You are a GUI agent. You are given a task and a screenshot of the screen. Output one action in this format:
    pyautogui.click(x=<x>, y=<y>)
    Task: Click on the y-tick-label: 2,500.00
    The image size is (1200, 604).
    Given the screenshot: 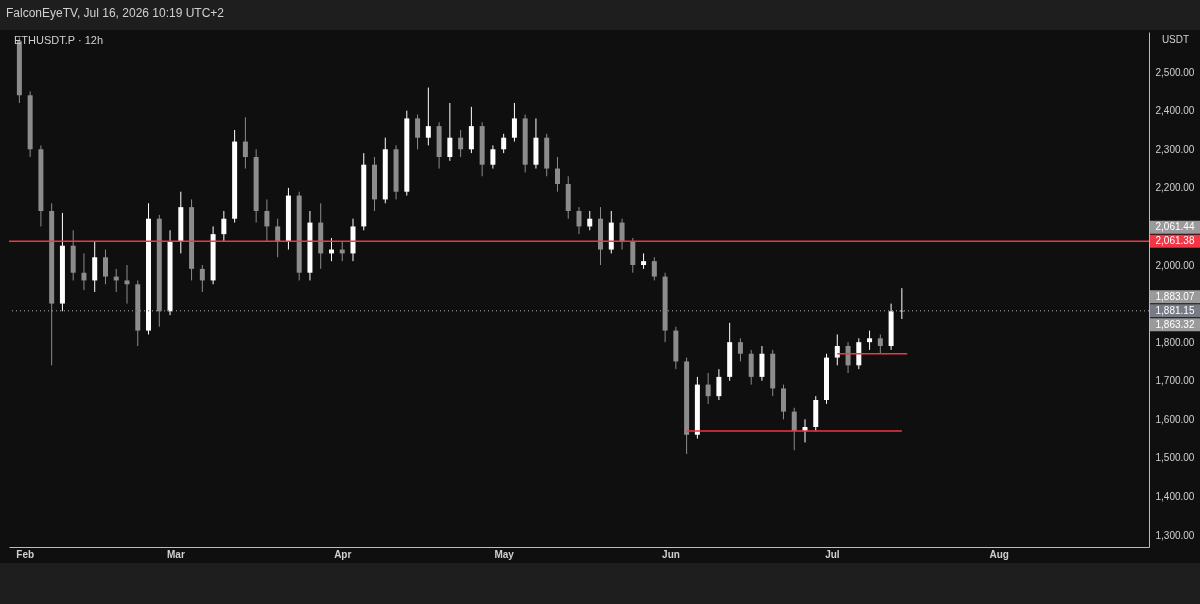 What is the action you would take?
    pyautogui.click(x=1175, y=72)
    